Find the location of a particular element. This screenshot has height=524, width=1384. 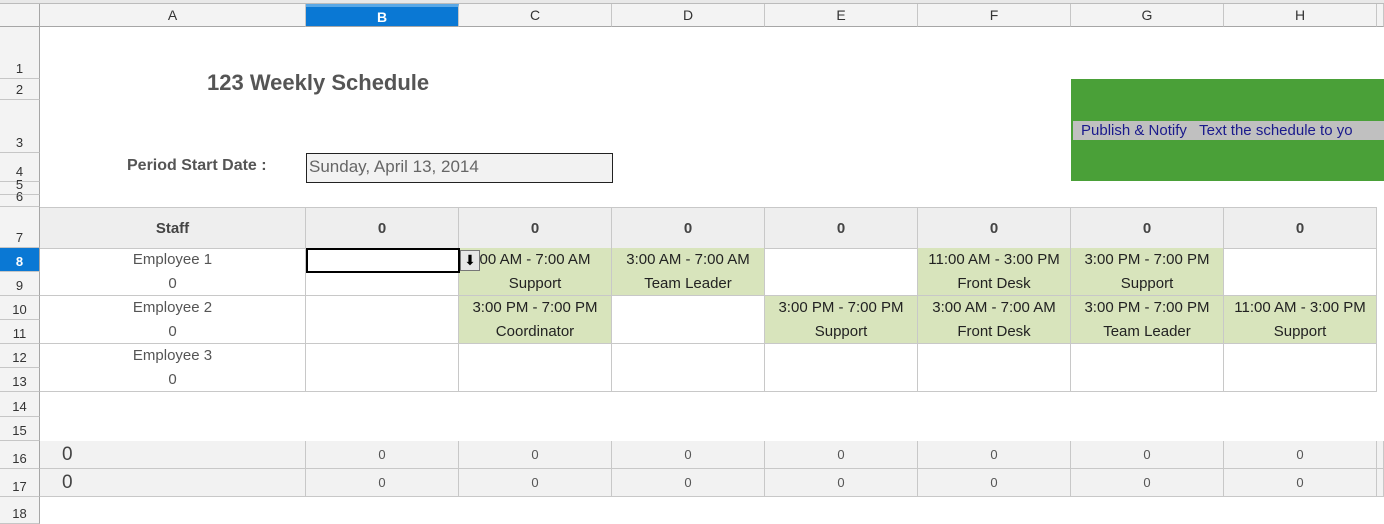

row-header-3: 3 is located at coordinates (20, 126).